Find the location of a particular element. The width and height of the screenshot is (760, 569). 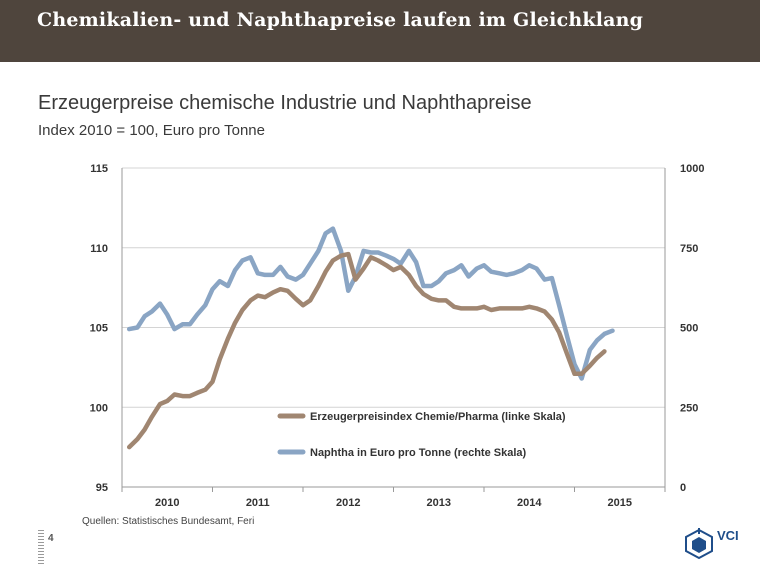

left-tick-label: 105 is located at coordinates (99, 329).